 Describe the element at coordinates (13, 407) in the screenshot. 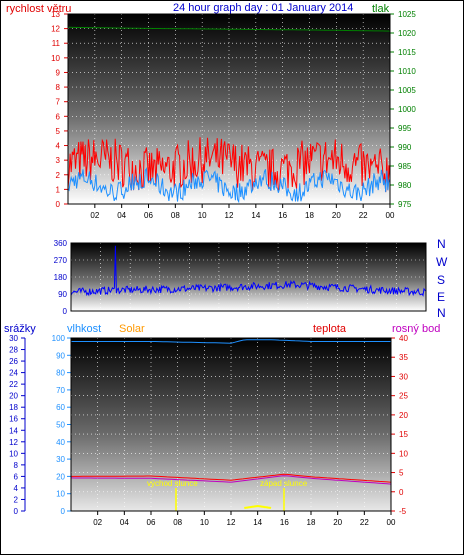

I see `rain-tick-label: 18` at that location.